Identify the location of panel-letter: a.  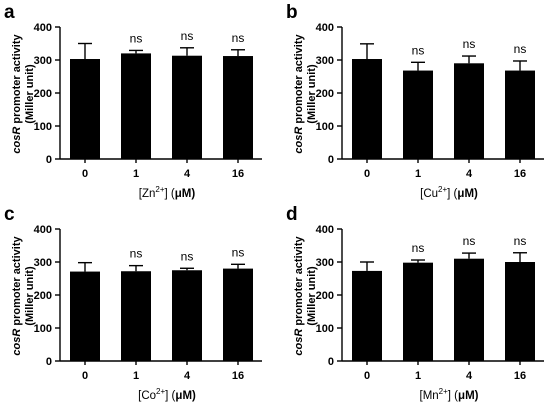
(9, 12).